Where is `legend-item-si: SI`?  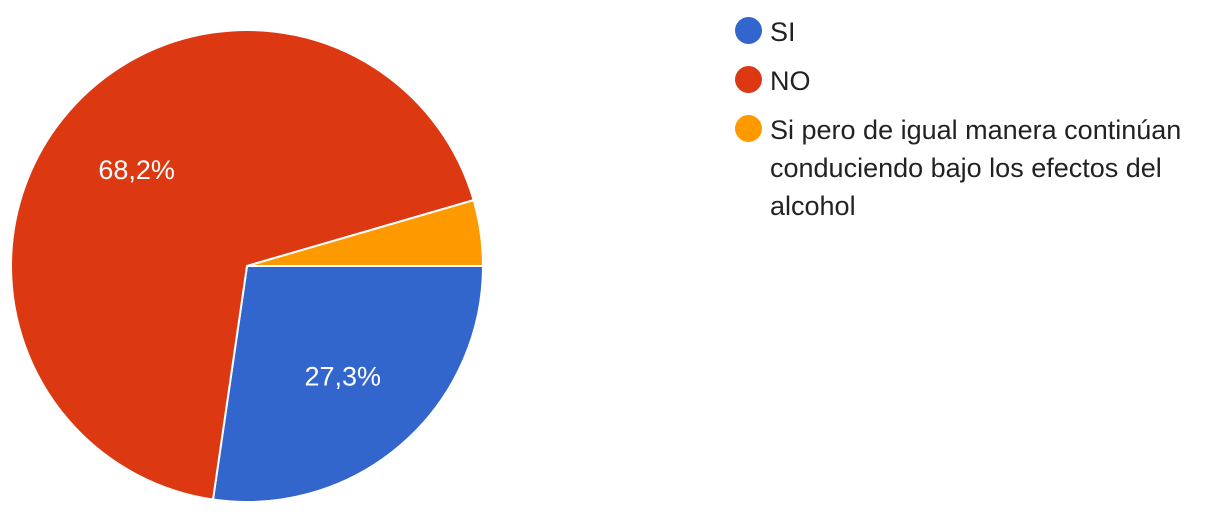 legend-item-si: SI is located at coordinates (975, 32).